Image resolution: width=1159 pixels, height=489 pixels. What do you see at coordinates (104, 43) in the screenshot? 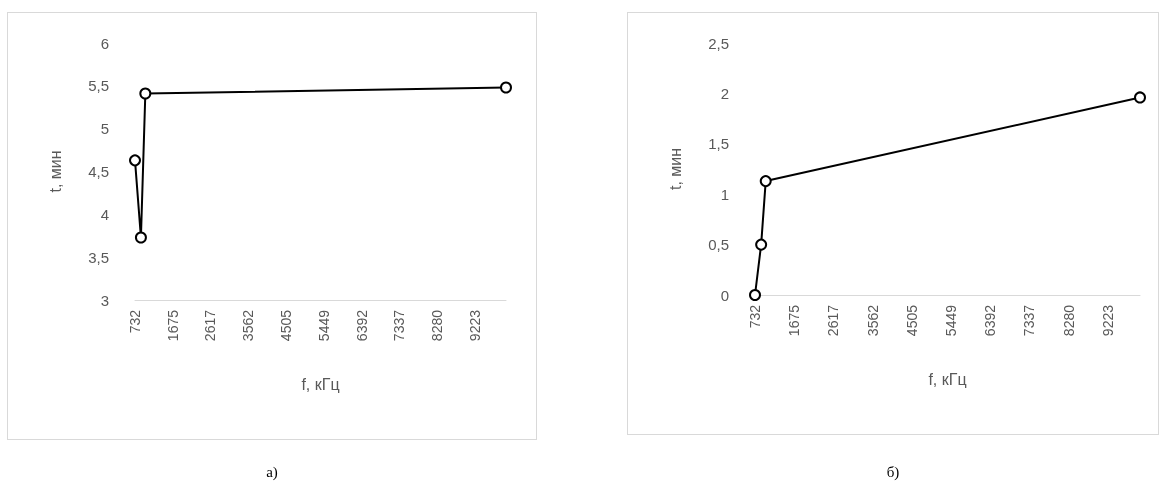
I see `y-tick-label: 6` at bounding box center [104, 43].